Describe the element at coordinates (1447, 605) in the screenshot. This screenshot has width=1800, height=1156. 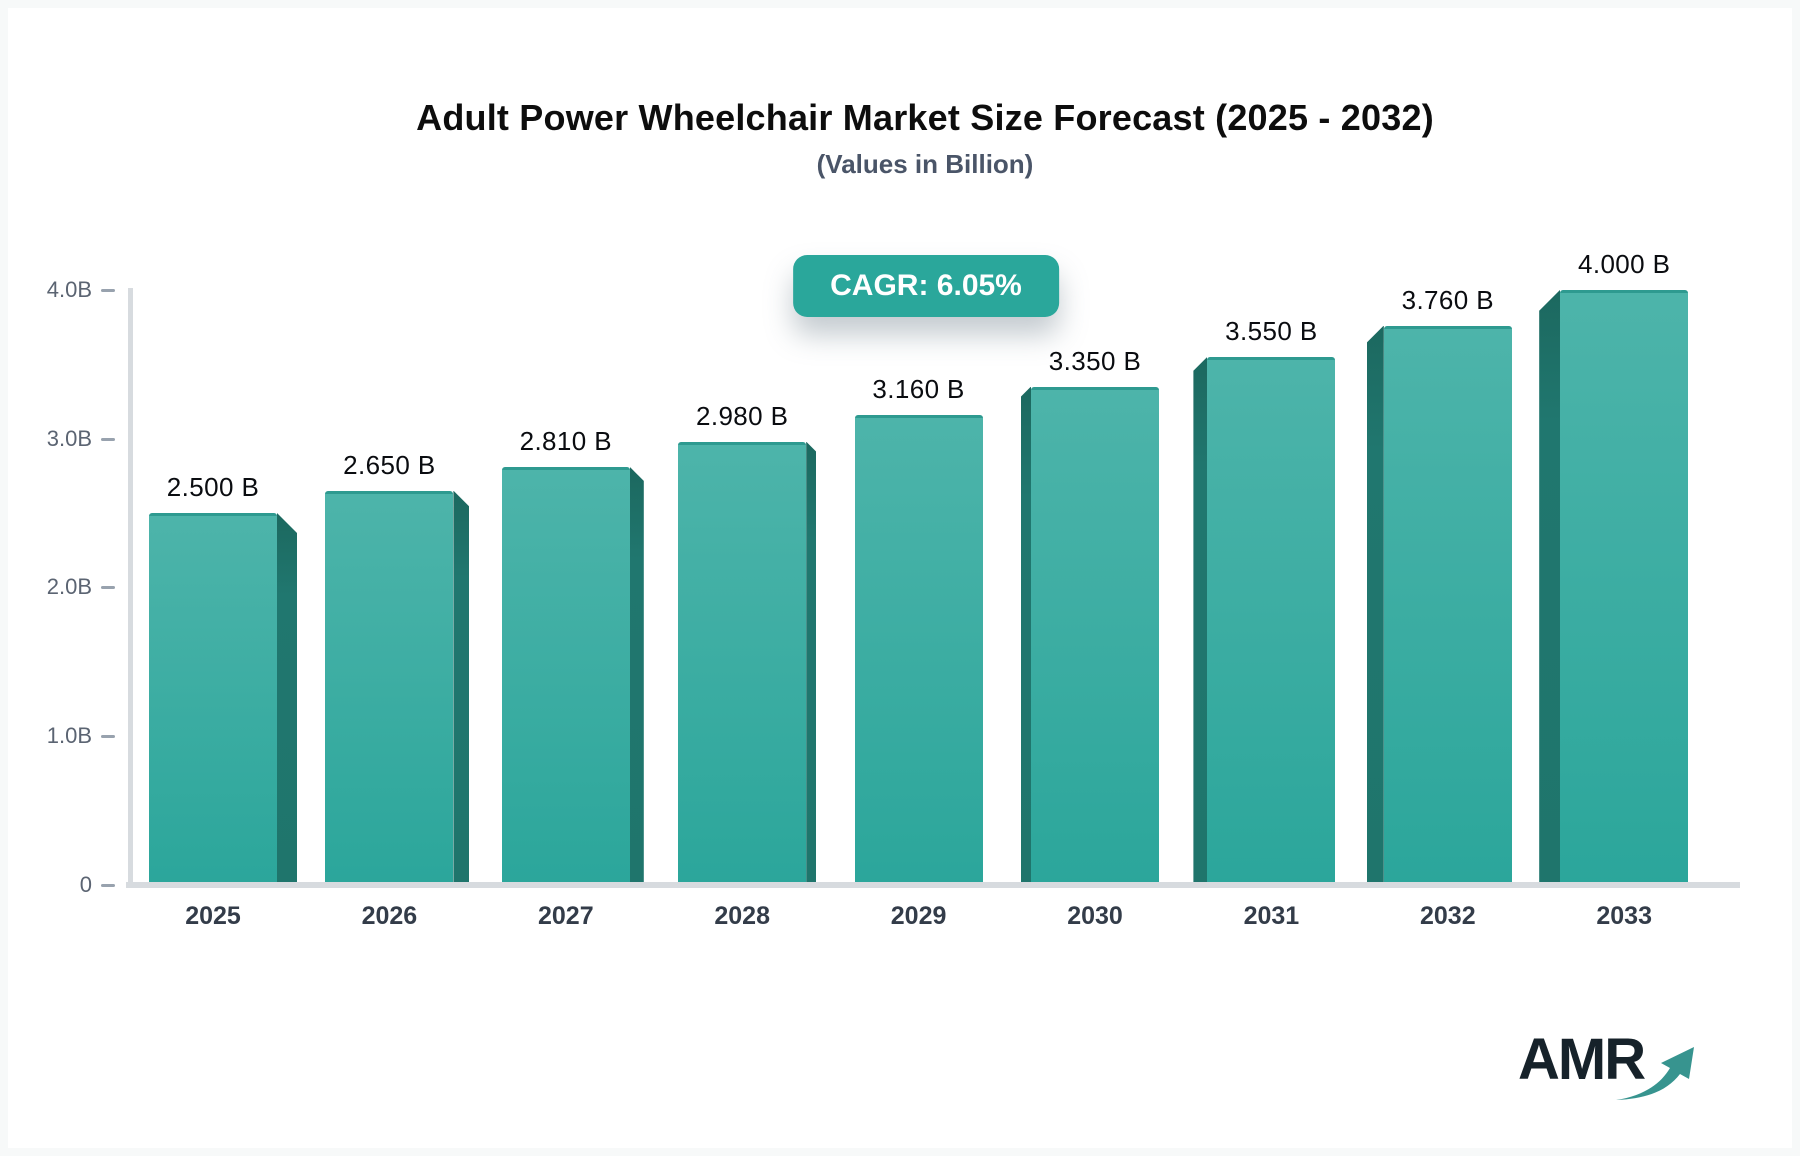
I see `bar-2032` at that location.